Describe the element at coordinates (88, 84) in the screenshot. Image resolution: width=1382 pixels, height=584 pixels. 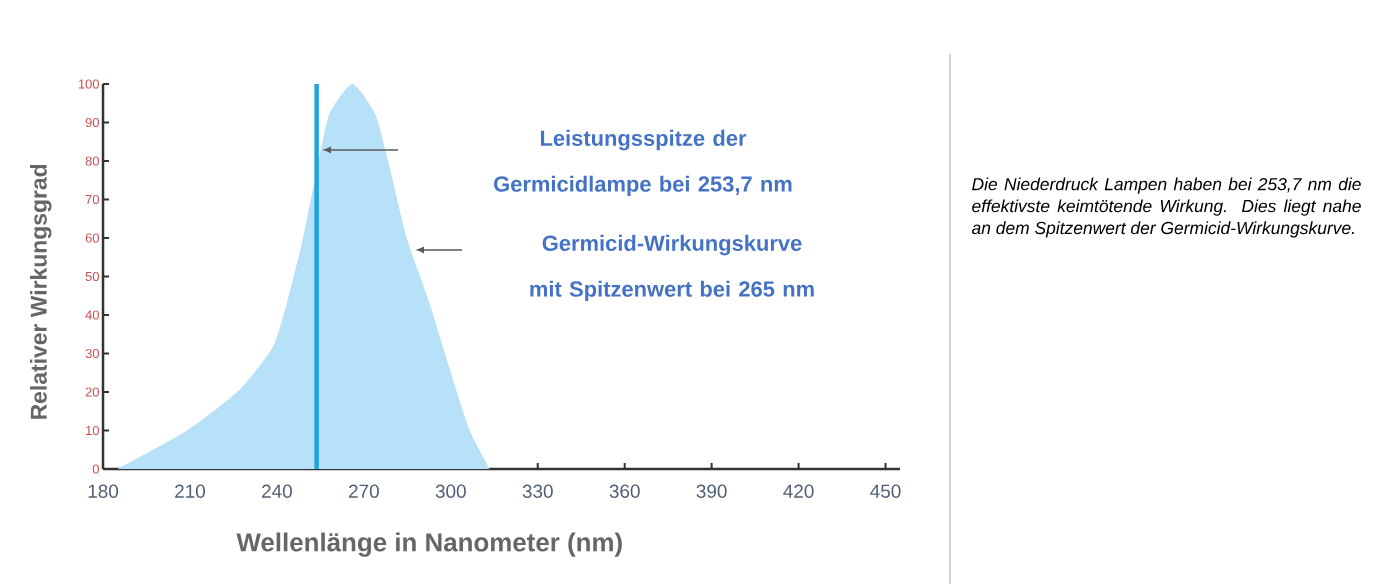
I see `y-tick-label: 100` at that location.